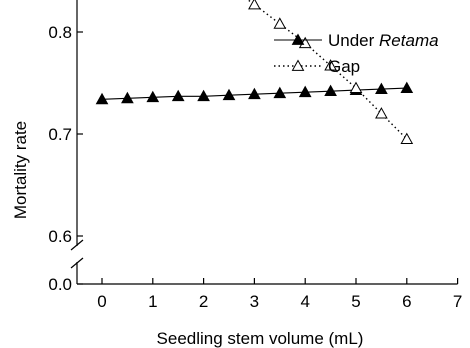 The height and width of the screenshot is (348, 470). What do you see at coordinates (298, 39) in the screenshot?
I see `legend-marker-under-retama` at bounding box center [298, 39].